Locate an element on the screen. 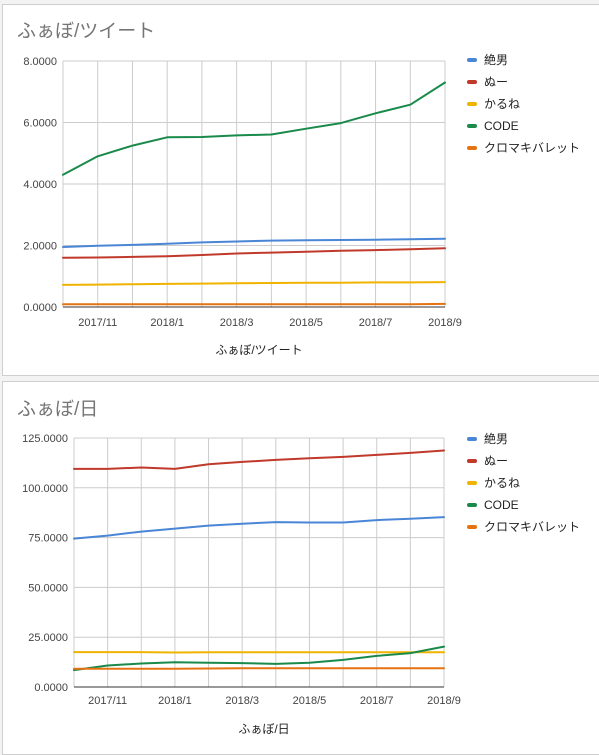  x-axis-label: ふぁぼ/日 is located at coordinates (263, 729).